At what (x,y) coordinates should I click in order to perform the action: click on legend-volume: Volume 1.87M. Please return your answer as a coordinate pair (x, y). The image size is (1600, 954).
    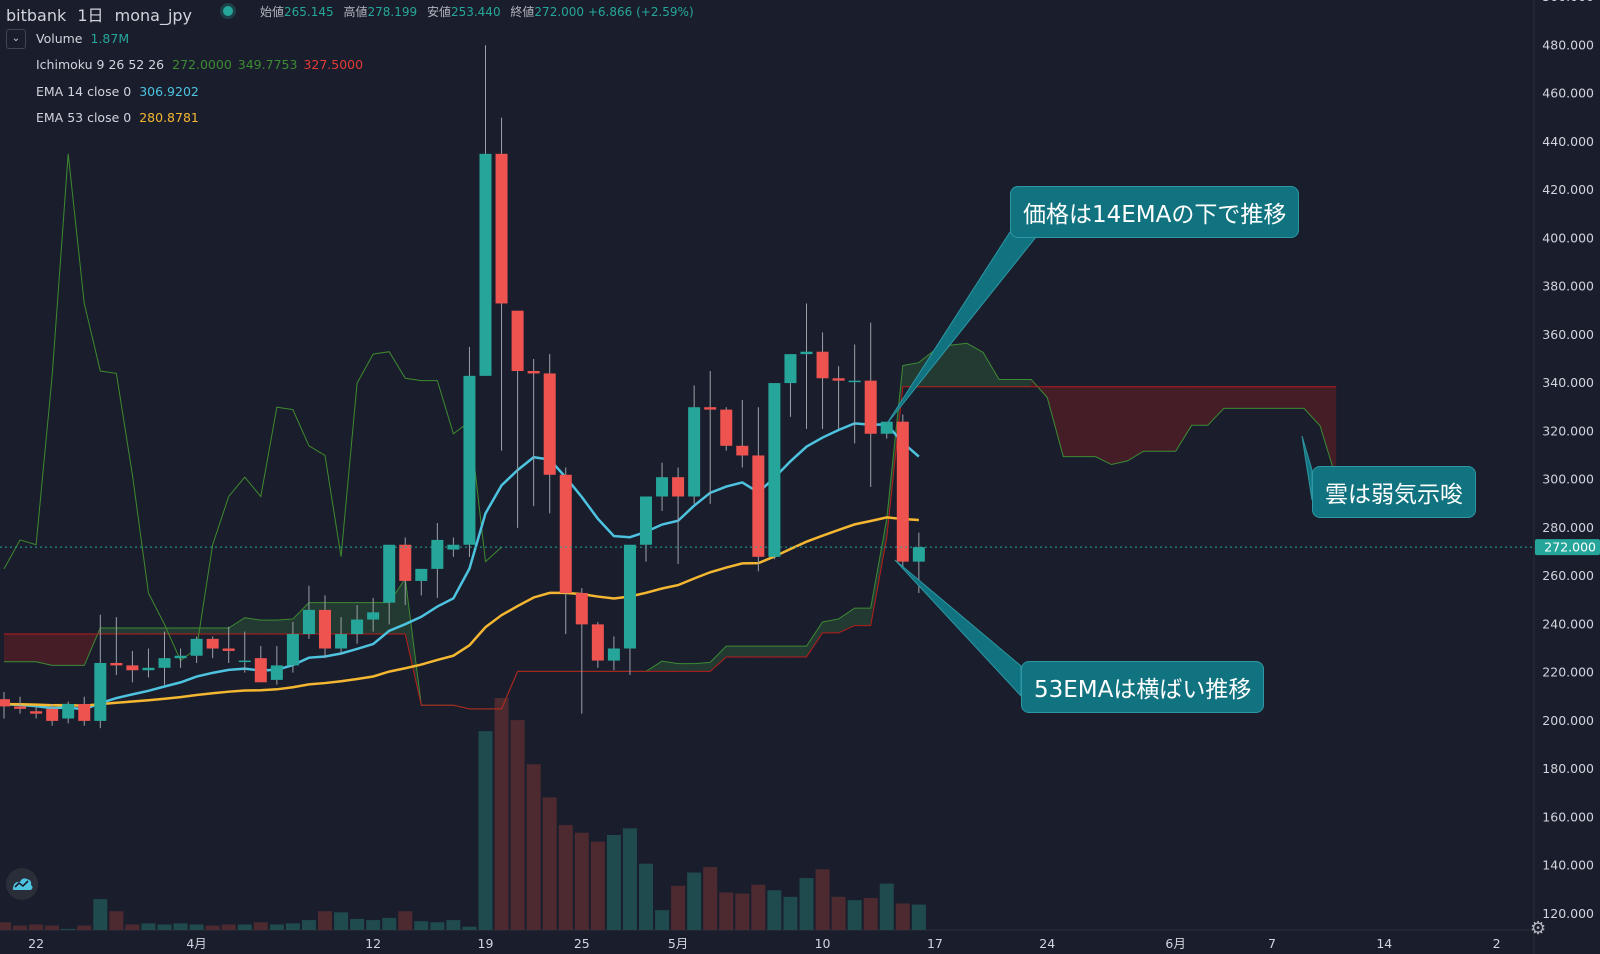
    Looking at the image, I should click on (82, 38).